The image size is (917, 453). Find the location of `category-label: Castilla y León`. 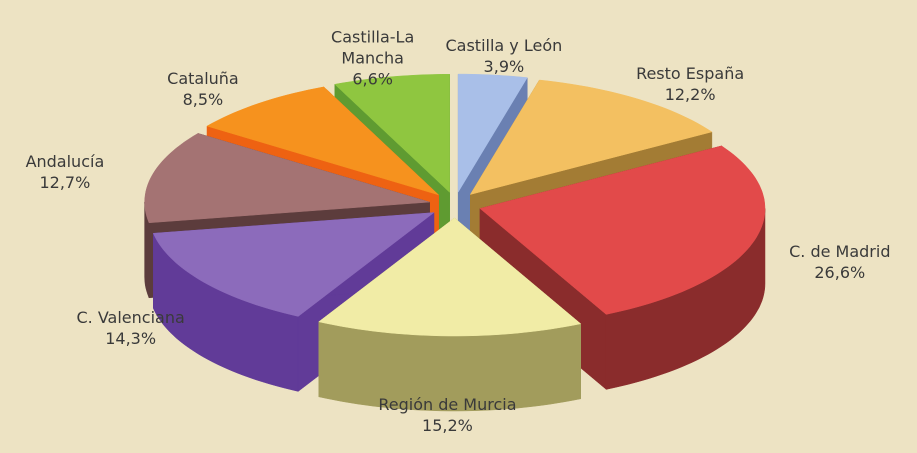

category-label: Castilla y León is located at coordinates (504, 46).